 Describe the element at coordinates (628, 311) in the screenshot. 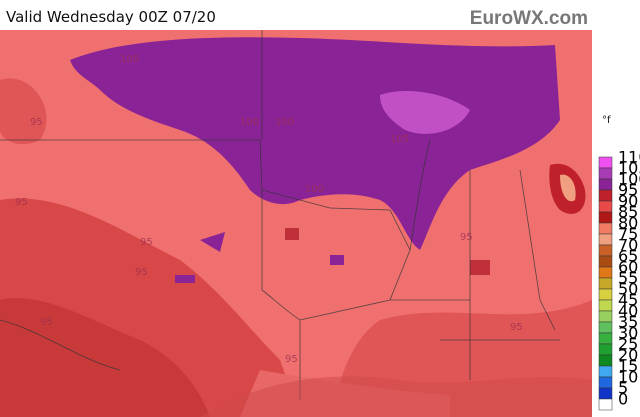

I see `legend-label: 40` at that location.